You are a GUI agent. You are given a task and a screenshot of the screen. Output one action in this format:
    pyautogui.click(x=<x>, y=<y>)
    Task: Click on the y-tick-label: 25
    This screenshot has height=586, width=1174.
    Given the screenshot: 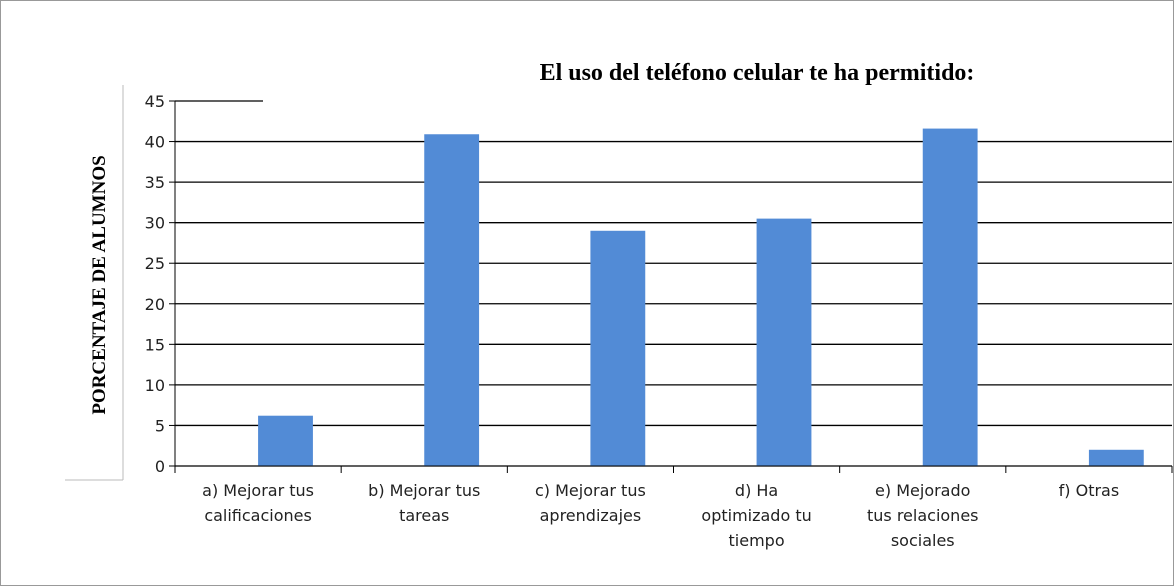 What is the action you would take?
    pyautogui.click(x=155, y=263)
    